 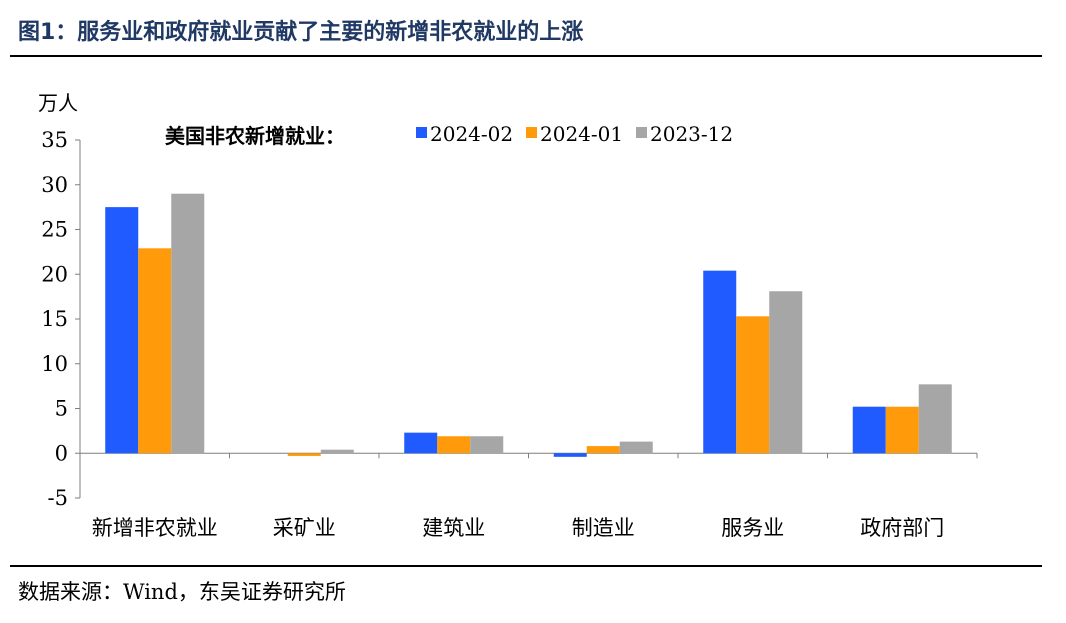 What do you see at coordinates (58, 498) in the screenshot?
I see `y-tick-label: -5` at bounding box center [58, 498].